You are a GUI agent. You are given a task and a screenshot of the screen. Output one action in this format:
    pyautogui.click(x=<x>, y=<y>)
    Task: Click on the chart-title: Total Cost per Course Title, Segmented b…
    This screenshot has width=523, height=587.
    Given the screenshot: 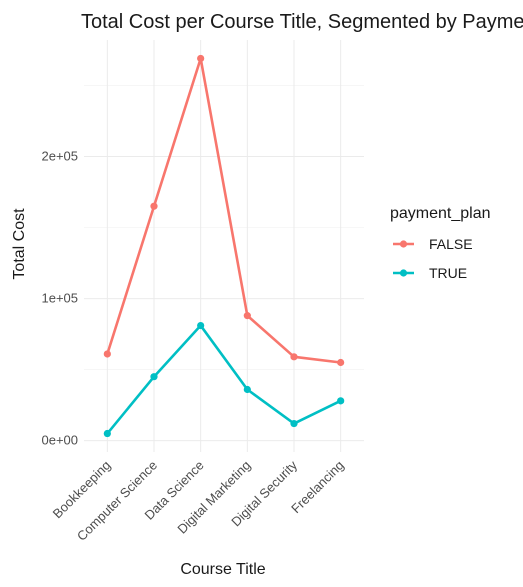 What is the action you would take?
    pyautogui.click(x=302, y=22)
    